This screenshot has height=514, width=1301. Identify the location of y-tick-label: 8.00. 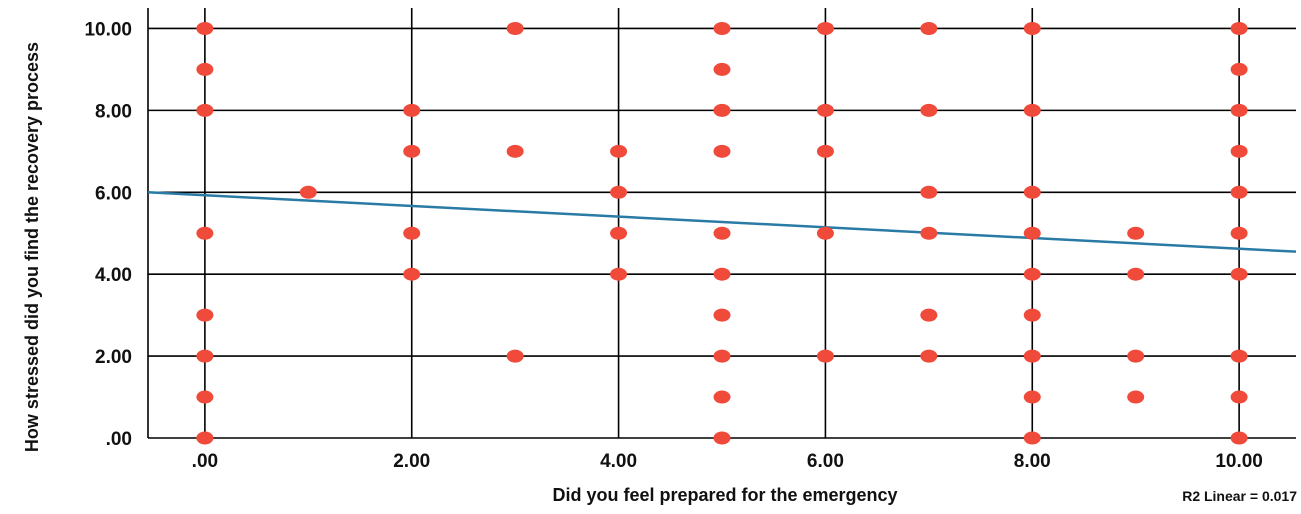
(113, 111).